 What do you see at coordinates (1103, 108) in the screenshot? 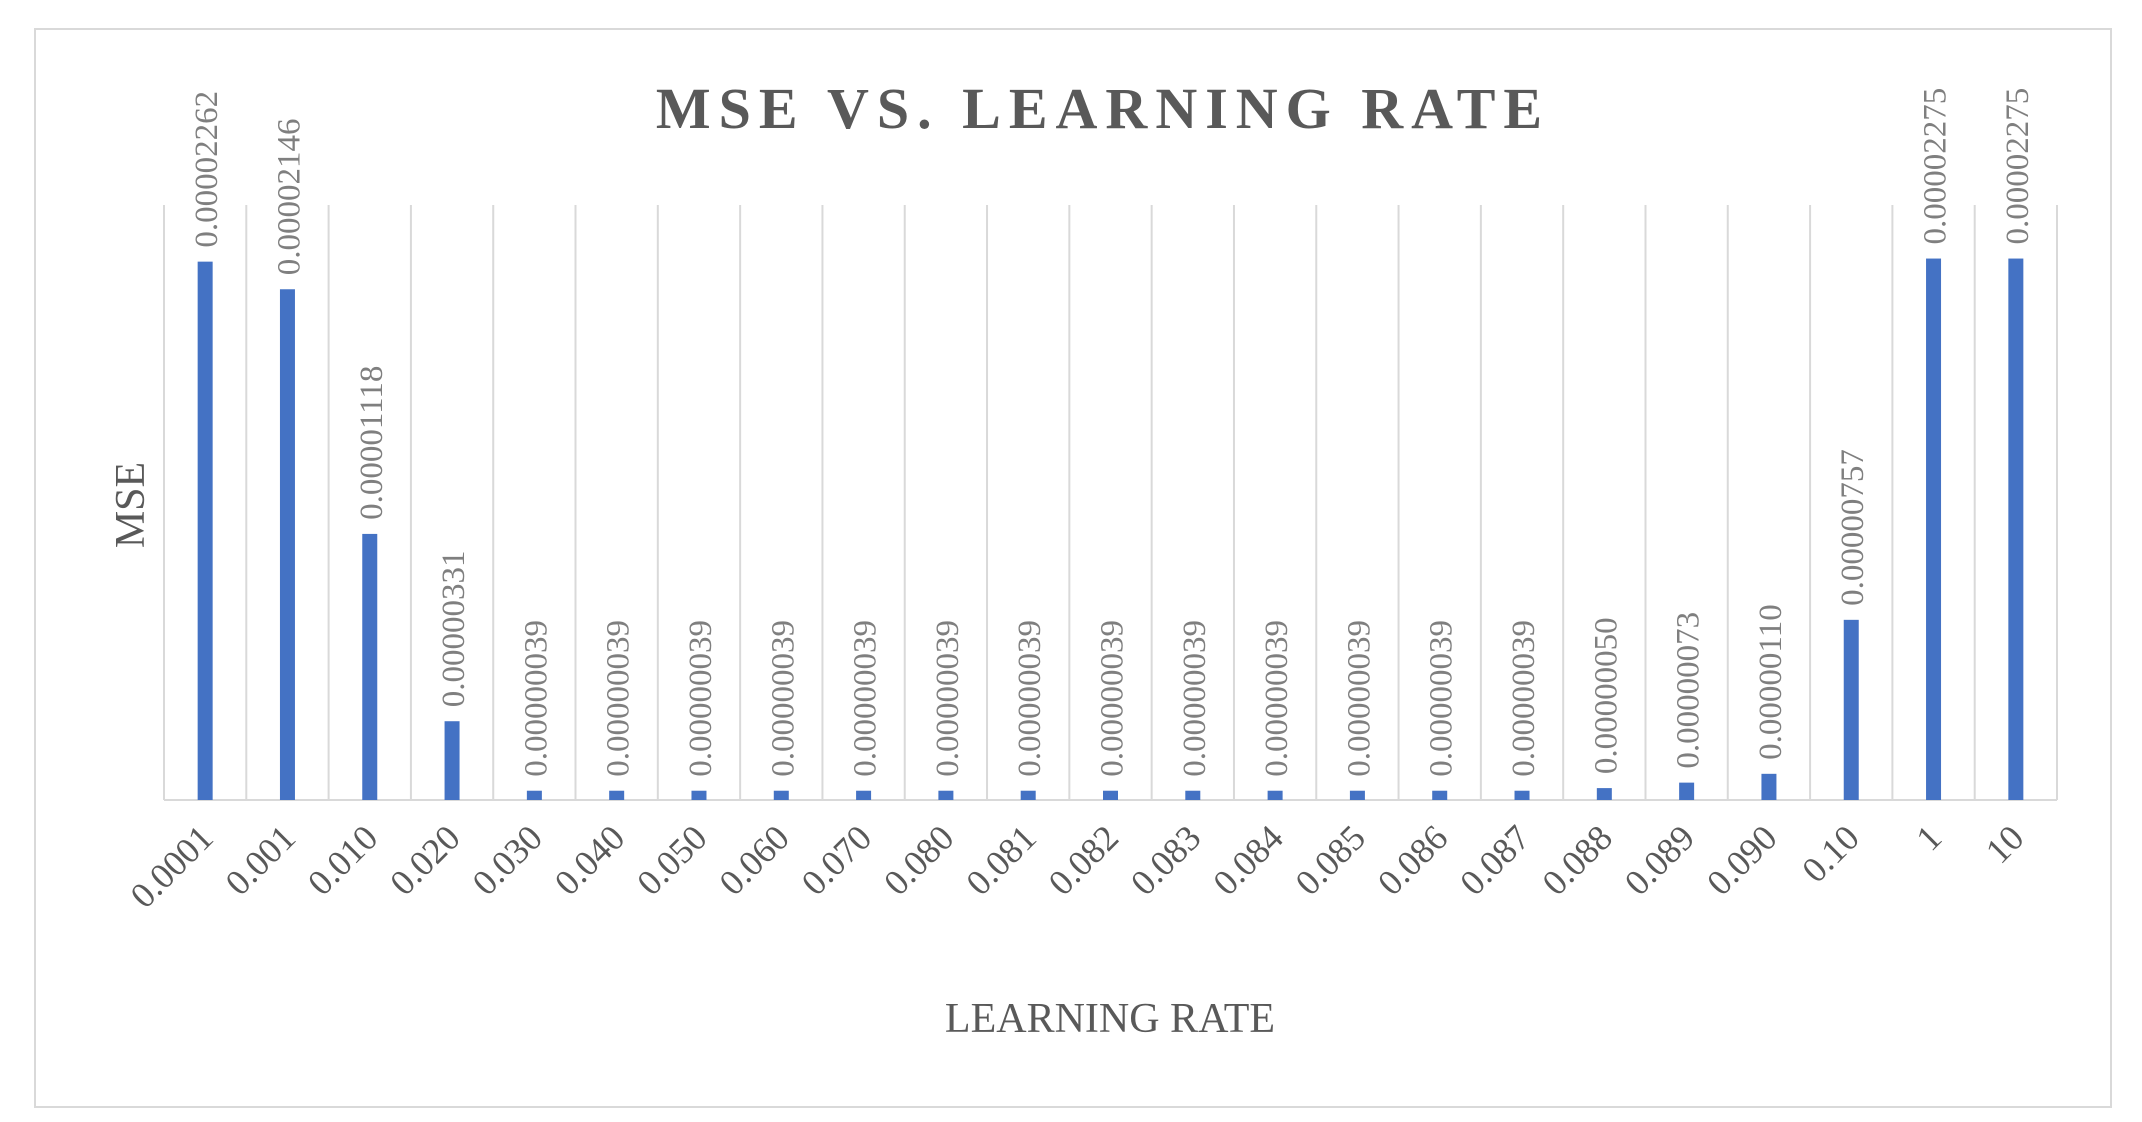
I see `chart-title: MSE VS. LEARNING RATE` at bounding box center [1103, 108].